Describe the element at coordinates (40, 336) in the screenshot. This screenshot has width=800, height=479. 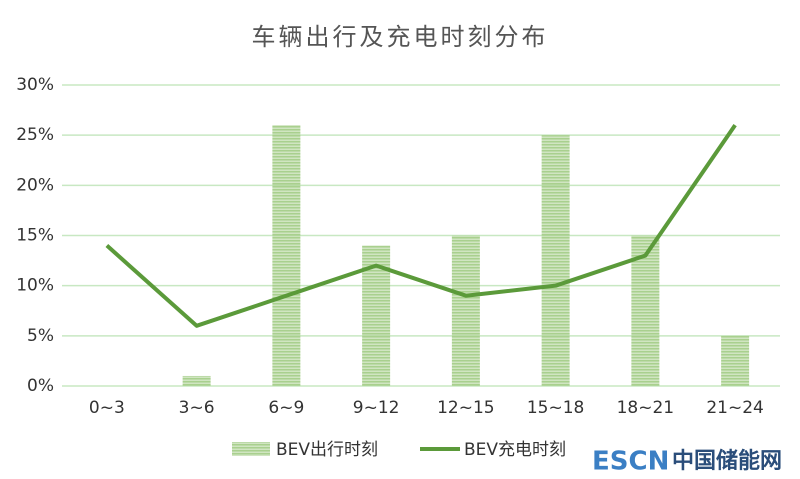
I see `y-tick-label: 5%` at that location.